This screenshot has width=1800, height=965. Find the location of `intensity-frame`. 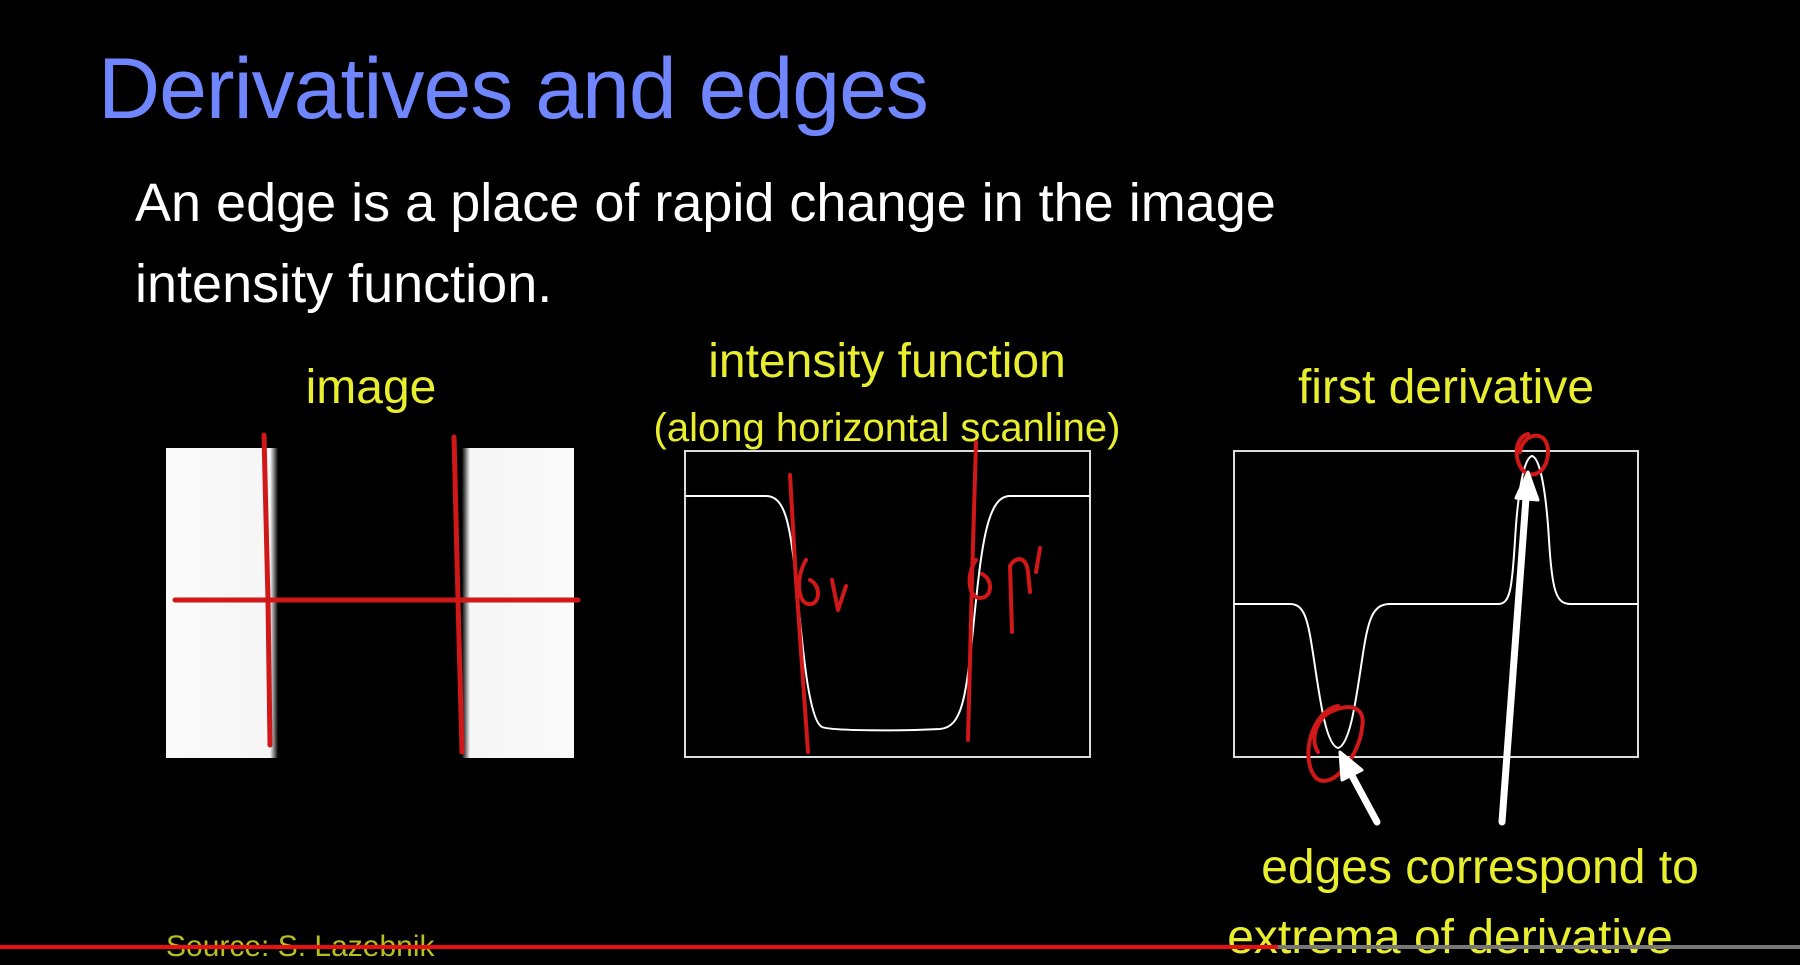

intensity-frame is located at coordinates (887, 604).